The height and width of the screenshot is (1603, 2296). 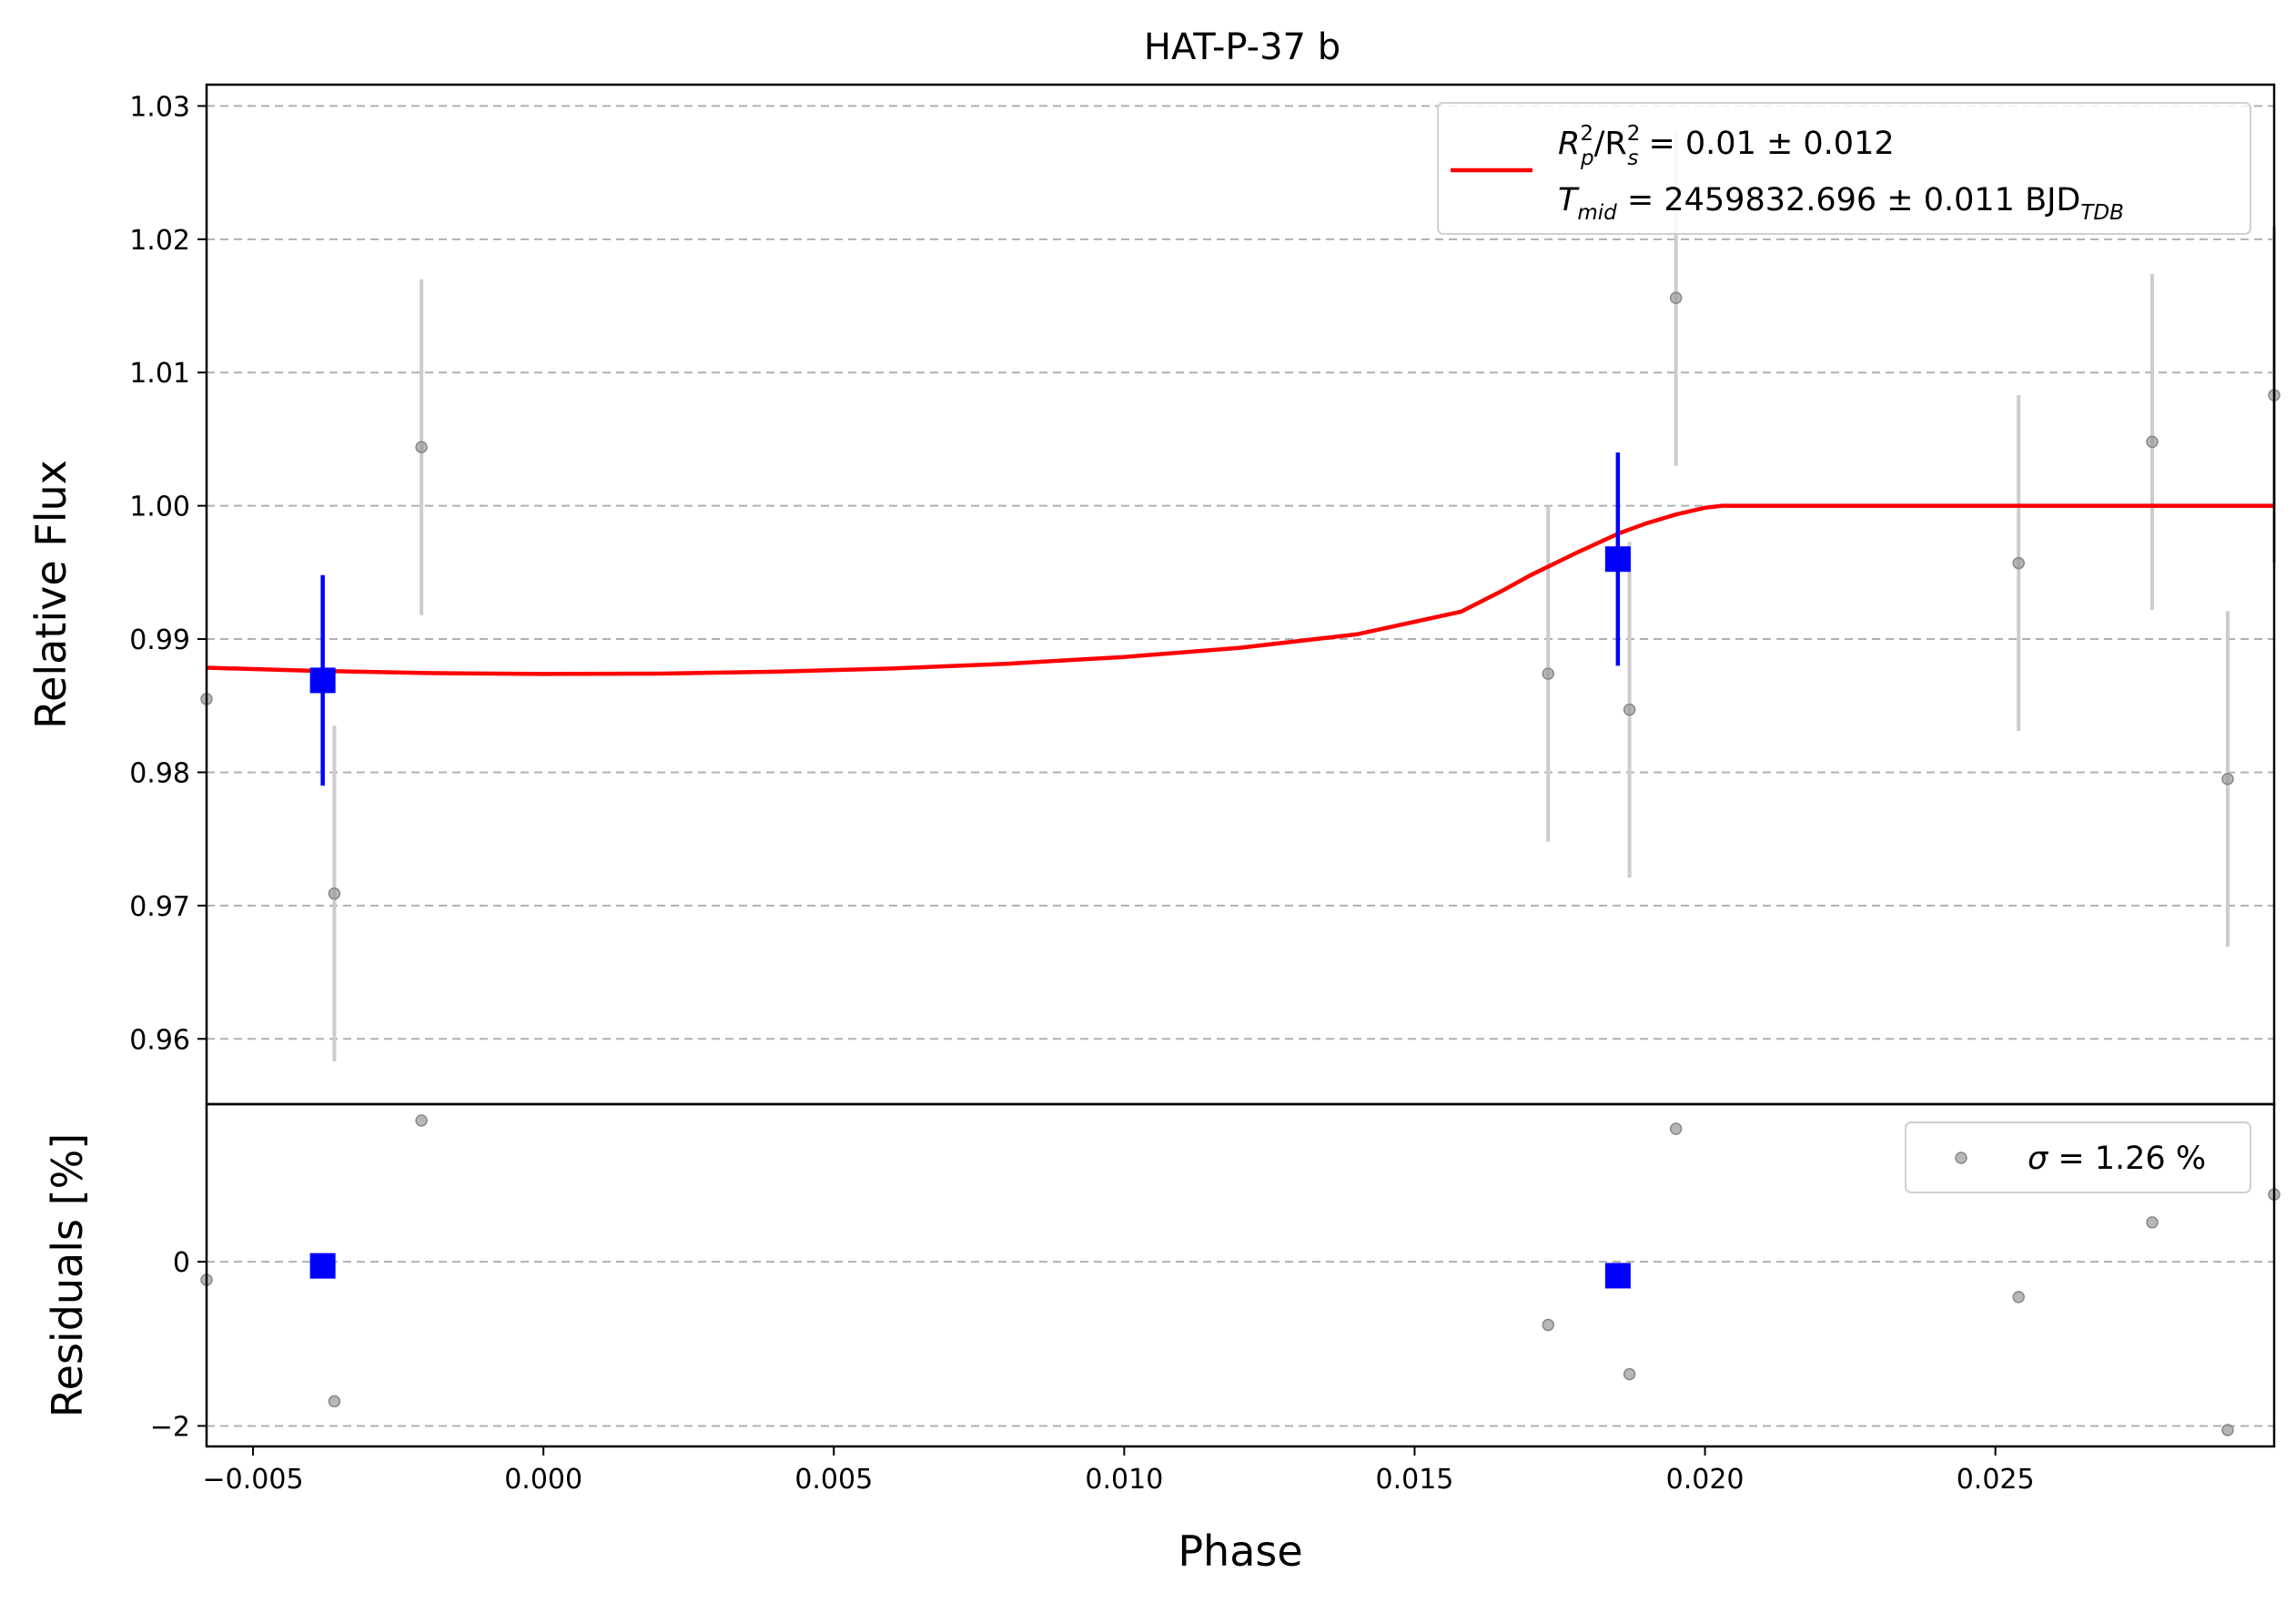 I want to click on x-tick-label: 0.005, so click(x=834, y=1480).